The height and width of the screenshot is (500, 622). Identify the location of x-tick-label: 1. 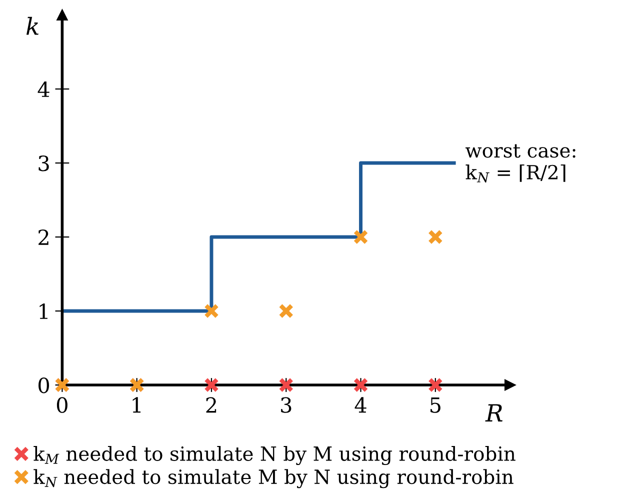
(136, 405).